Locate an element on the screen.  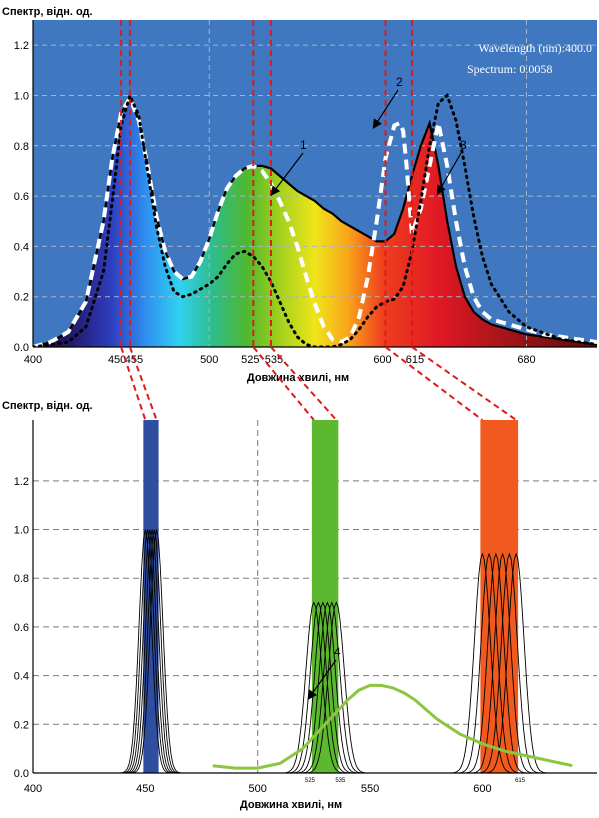
wavelength-readout: Wavelength (nm):400.0 is located at coordinates (535, 48).